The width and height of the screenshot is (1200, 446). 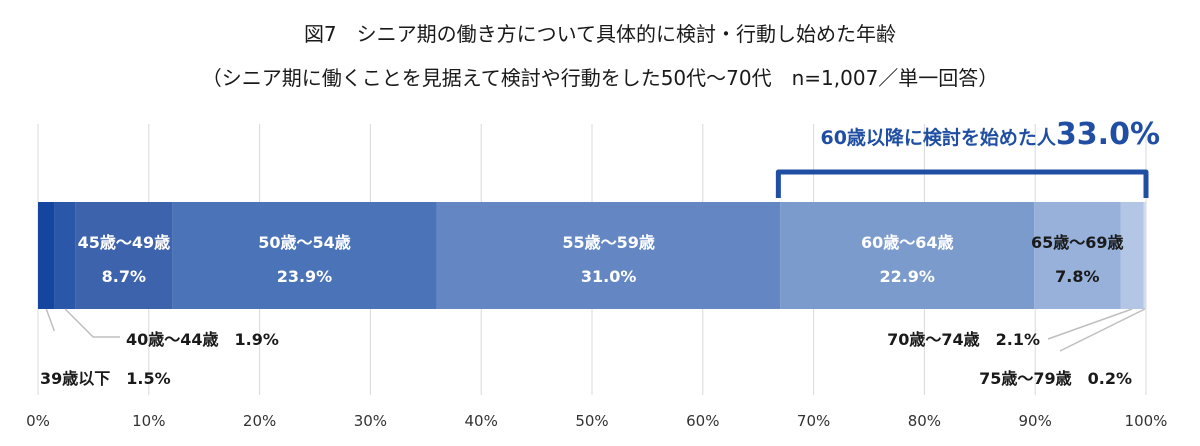 I want to click on segment-category-label: 60歳～64歳, so click(x=907, y=242).